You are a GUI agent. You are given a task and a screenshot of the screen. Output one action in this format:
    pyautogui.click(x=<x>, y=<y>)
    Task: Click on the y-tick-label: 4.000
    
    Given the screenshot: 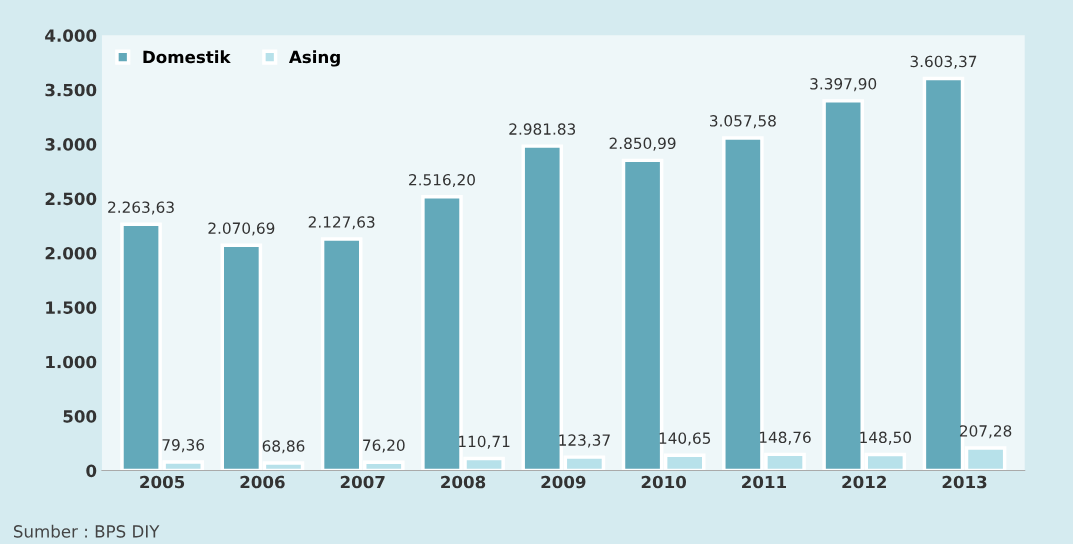 What is the action you would take?
    pyautogui.click(x=71, y=35)
    